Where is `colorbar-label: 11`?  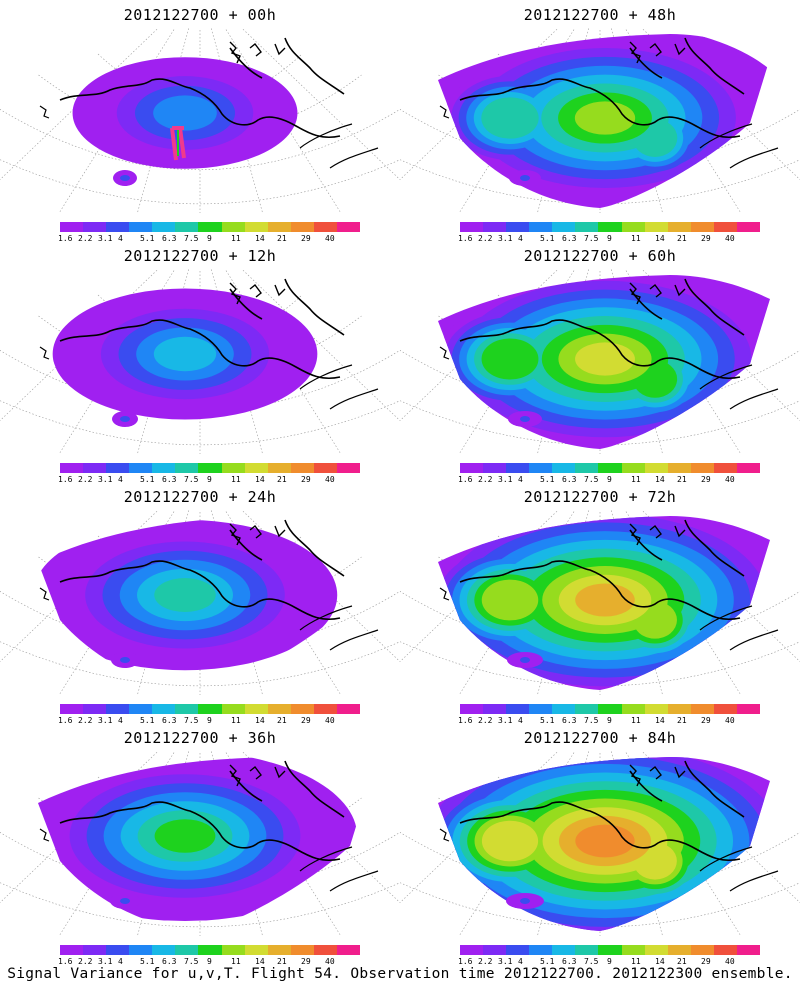 colorbar-label: 11 is located at coordinates (636, 720).